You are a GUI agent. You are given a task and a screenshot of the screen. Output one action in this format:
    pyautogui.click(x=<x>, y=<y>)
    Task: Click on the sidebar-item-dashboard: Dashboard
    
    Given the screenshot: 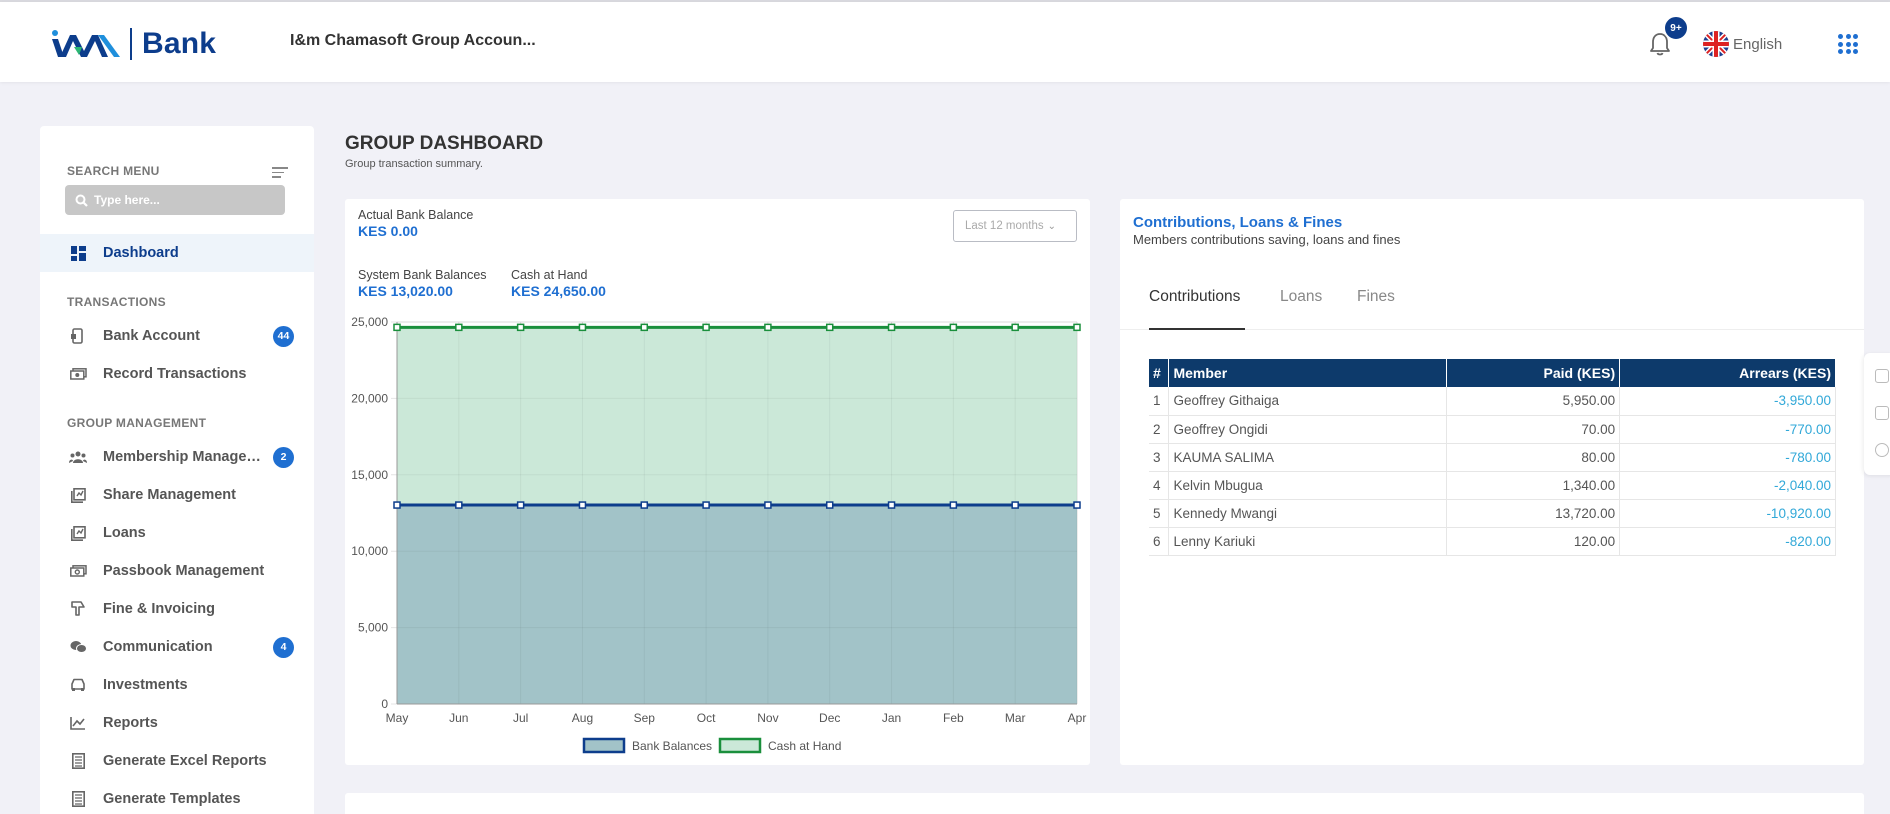 What is the action you would take?
    pyautogui.click(x=177, y=253)
    